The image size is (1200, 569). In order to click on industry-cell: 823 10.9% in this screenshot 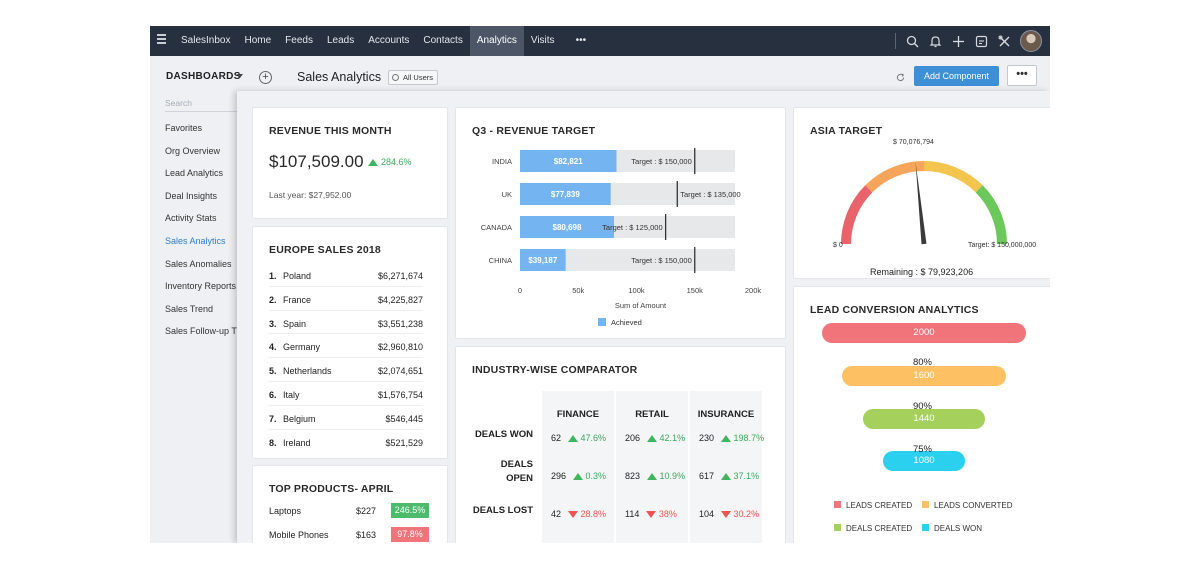, I will do `click(655, 476)`.